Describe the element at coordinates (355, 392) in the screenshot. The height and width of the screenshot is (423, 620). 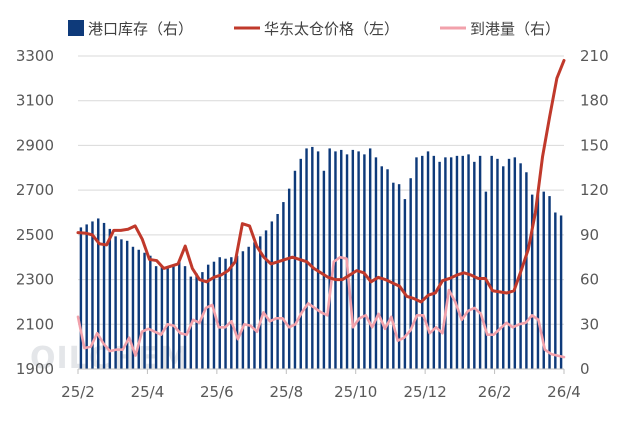
I see `x-tick-label: 25/10` at that location.